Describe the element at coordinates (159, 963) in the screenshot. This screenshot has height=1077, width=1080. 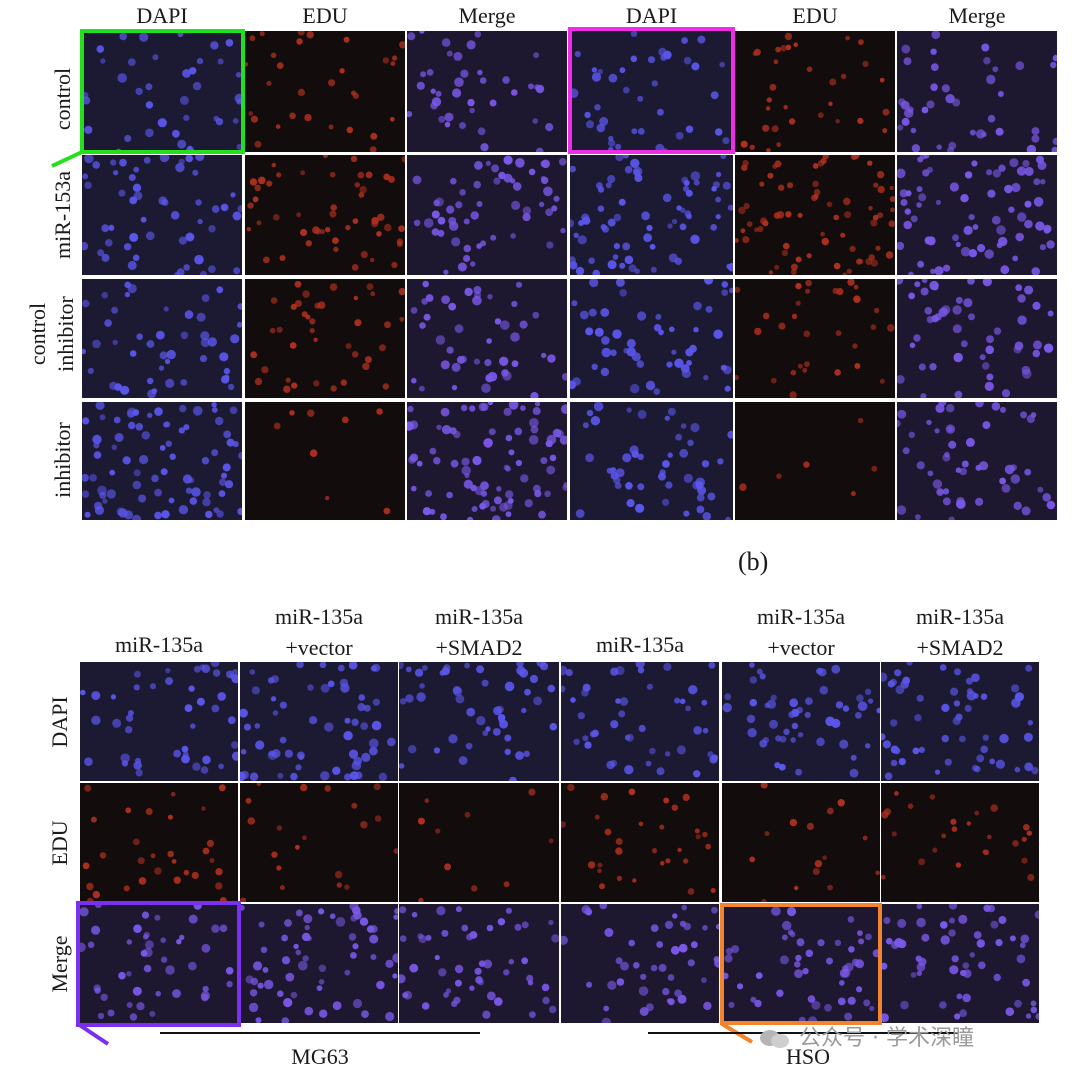
I see `fig-b-panel-r3-c1` at that location.